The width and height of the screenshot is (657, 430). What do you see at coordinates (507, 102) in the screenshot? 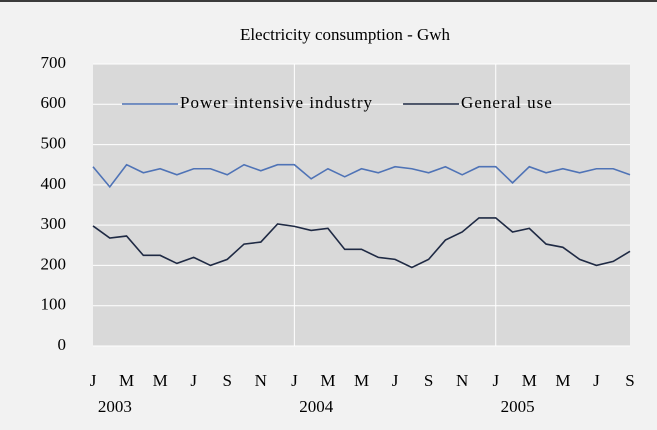
I see `legend-label: General use` at bounding box center [507, 102].